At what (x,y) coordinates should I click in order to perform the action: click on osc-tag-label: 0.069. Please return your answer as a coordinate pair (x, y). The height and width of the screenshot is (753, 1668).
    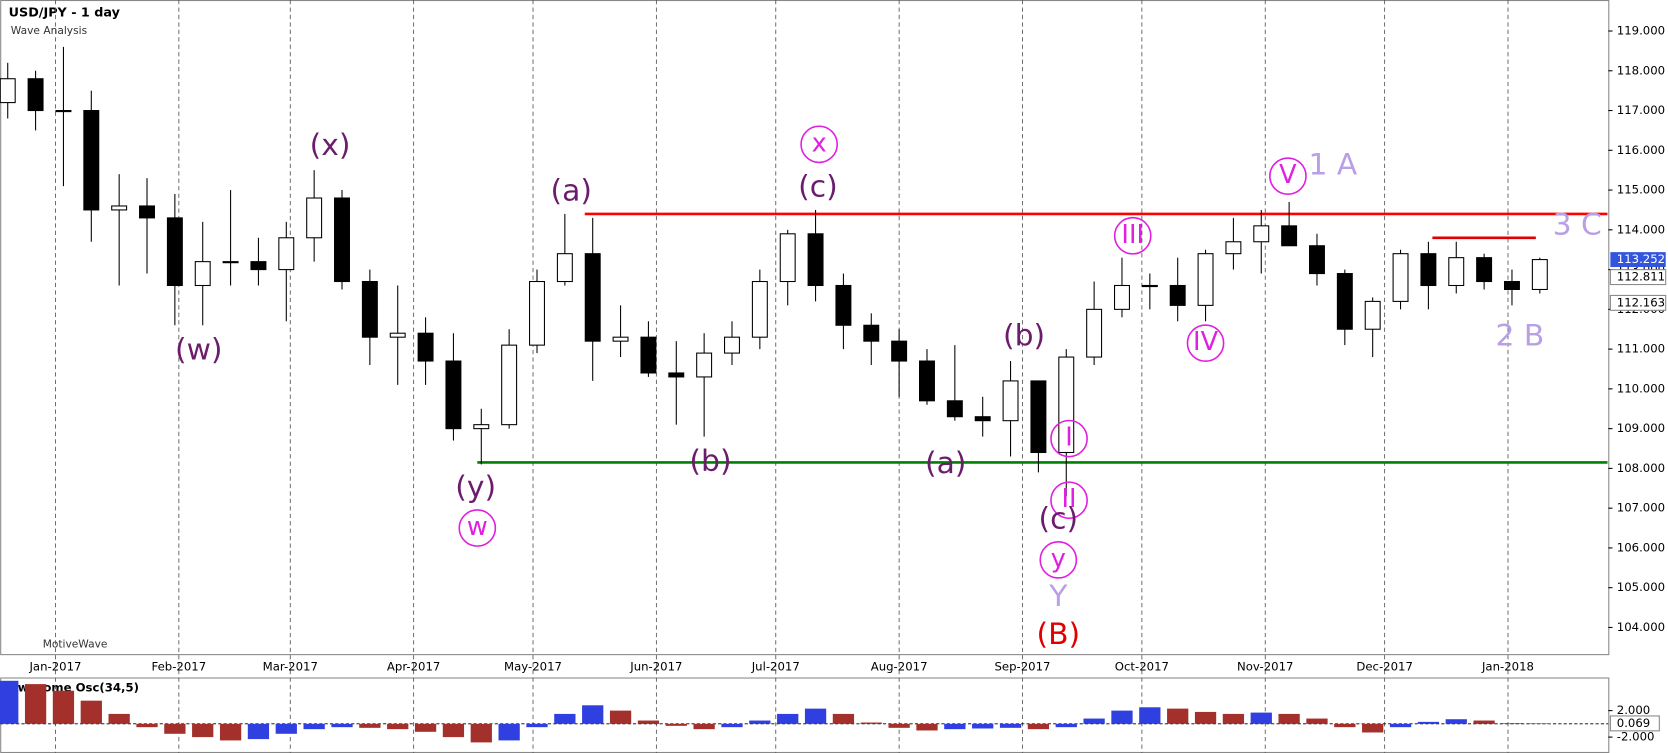
    Looking at the image, I should click on (1633, 723).